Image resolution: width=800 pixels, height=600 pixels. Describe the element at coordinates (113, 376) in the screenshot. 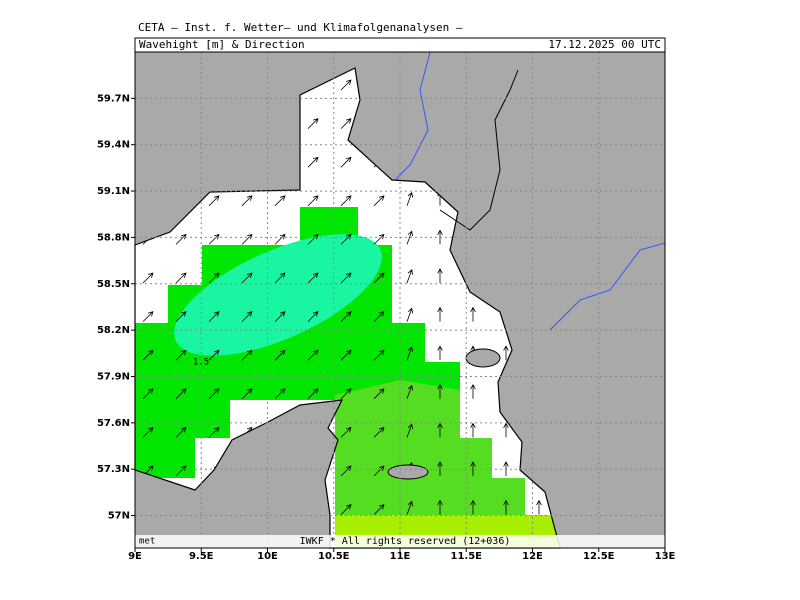

I see `lat-tick-label: 57.9N` at that location.